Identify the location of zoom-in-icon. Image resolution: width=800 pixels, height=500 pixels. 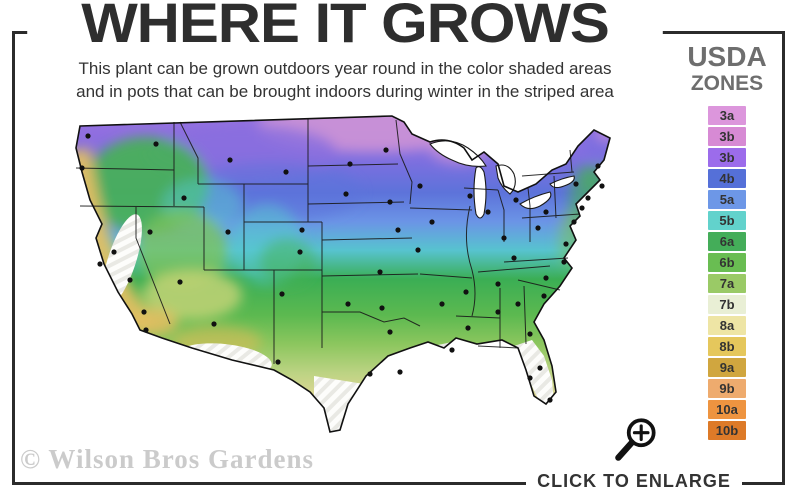
(636, 440).